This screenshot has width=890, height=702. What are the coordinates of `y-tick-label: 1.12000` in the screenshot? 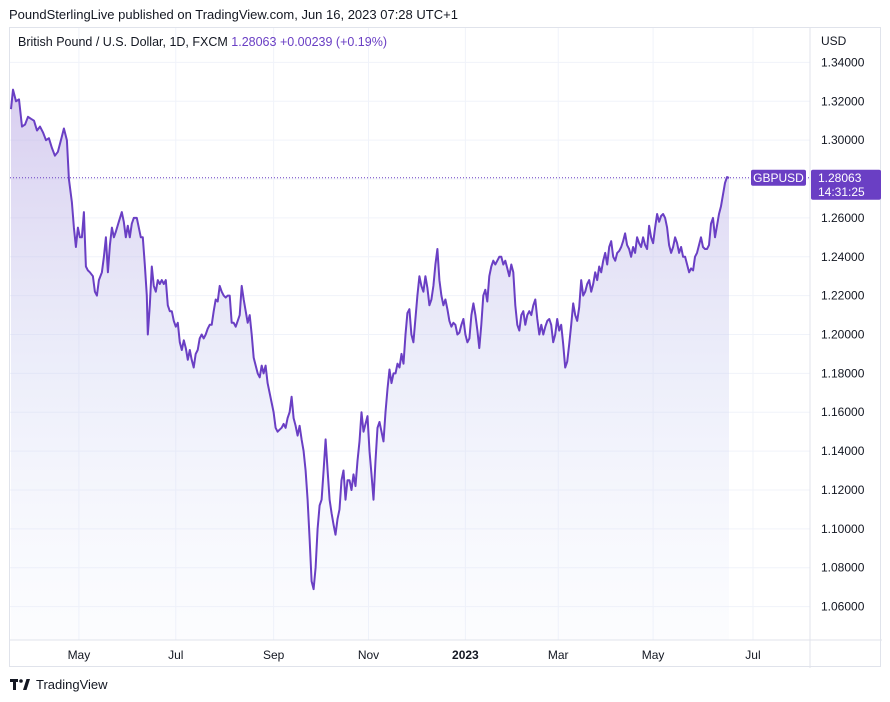 It's located at (843, 490).